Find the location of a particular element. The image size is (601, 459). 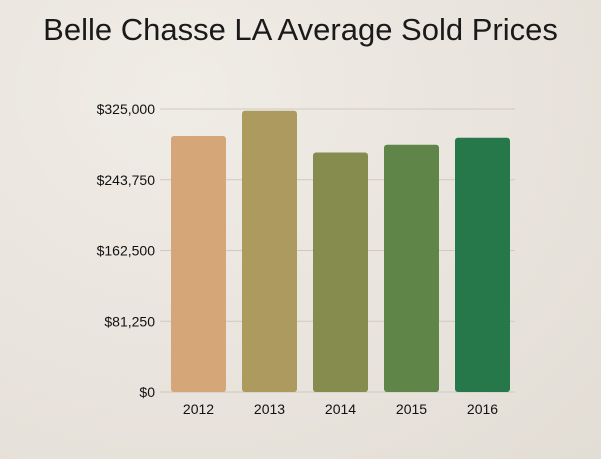

bar-2014 is located at coordinates (340, 272).